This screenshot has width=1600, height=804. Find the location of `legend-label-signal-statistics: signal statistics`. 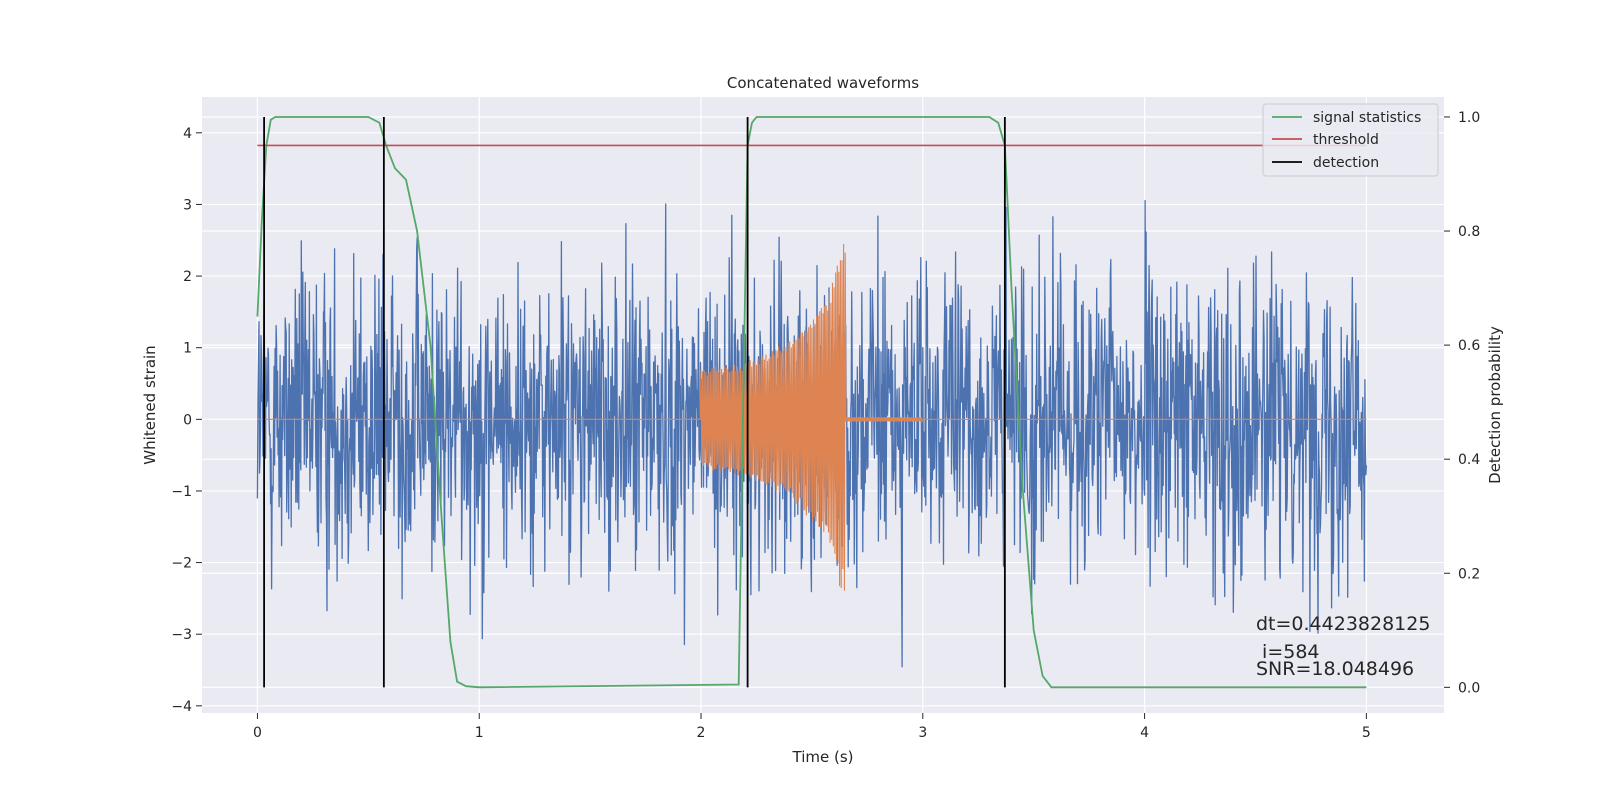

legend-label-signal-statistics: signal statistics is located at coordinates (1367, 118).